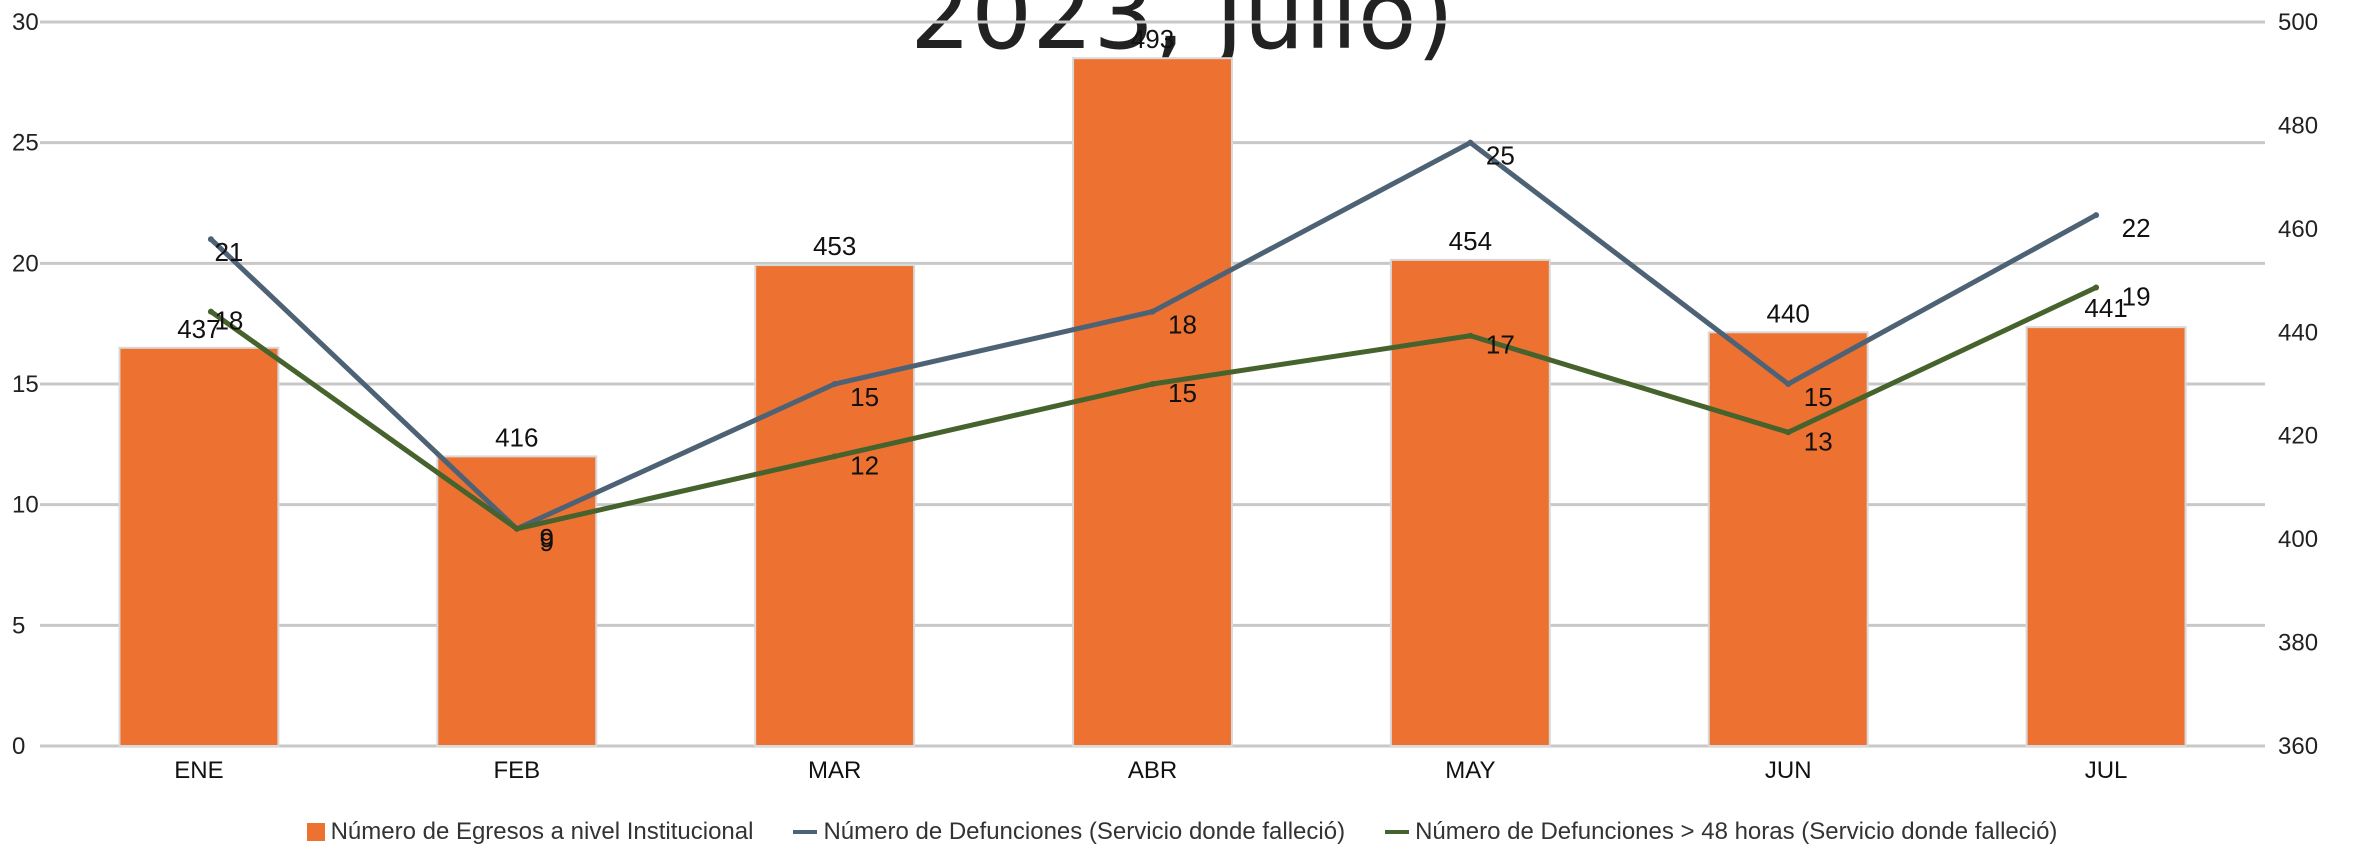  What do you see at coordinates (834, 770) in the screenshot?
I see `x-tick-label: MAR` at bounding box center [834, 770].